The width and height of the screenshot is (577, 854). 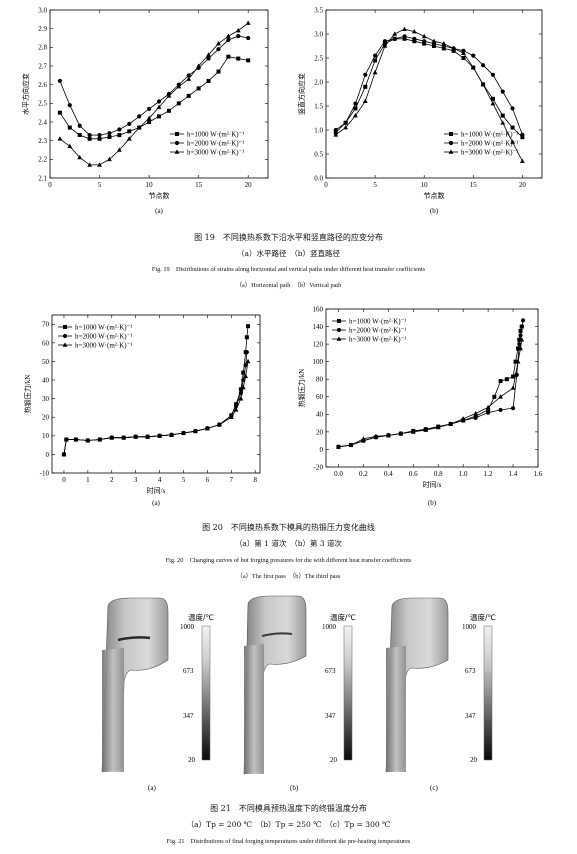 What do you see at coordinates (160, 480) in the screenshot?
I see `fig20a-xtick-label: 4` at bounding box center [160, 480].